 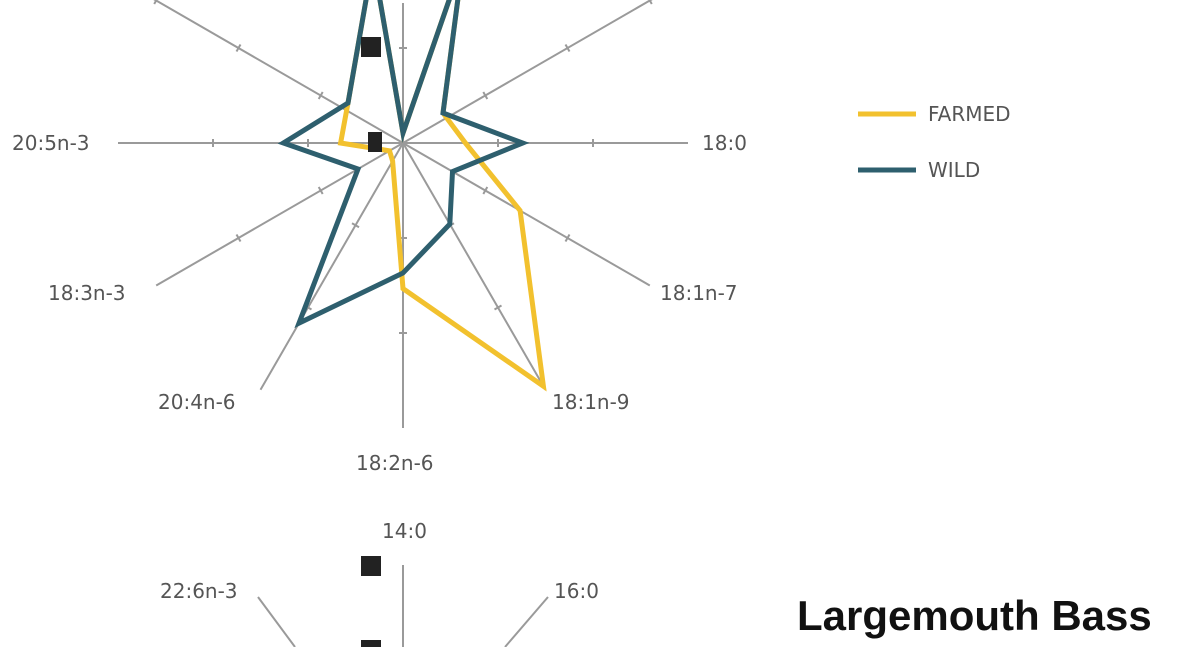 I want to click on series-line-wild, so click(x=403, y=164).